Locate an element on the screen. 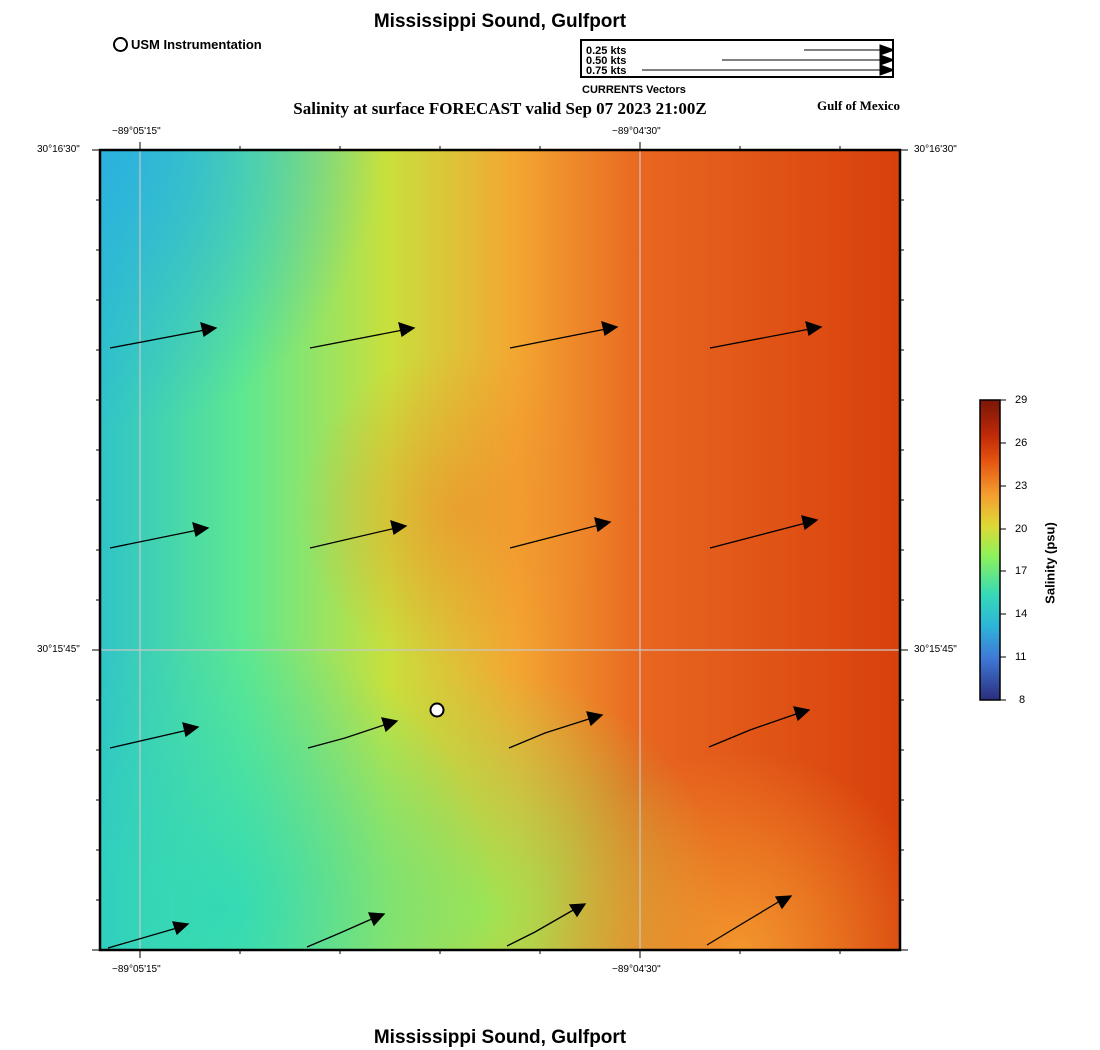 The image size is (1100, 1050). colorbar-tick-label: 29 is located at coordinates (1021, 400).